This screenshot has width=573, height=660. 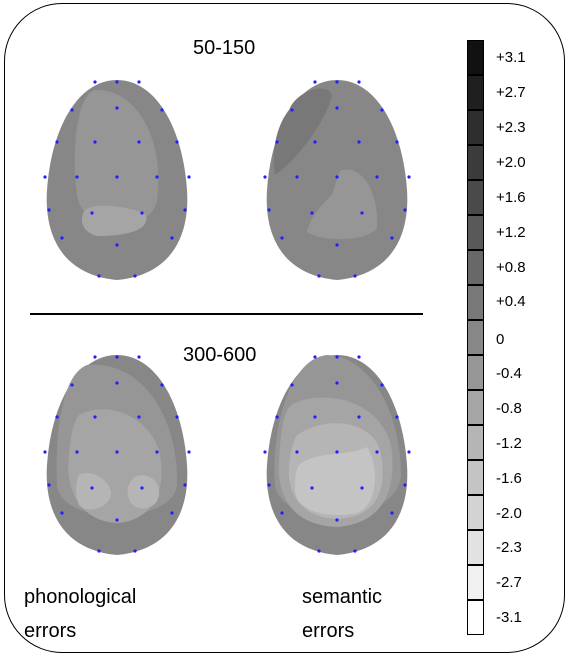 What do you see at coordinates (342, 614) in the screenshot?
I see `caption-semantic: semantic errors` at bounding box center [342, 614].